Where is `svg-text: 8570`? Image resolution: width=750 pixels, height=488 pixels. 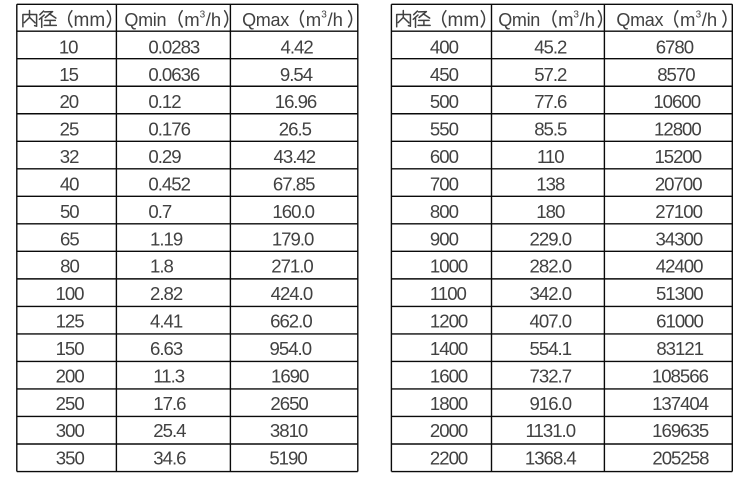 svg-text: 8570 is located at coordinates (676, 74).